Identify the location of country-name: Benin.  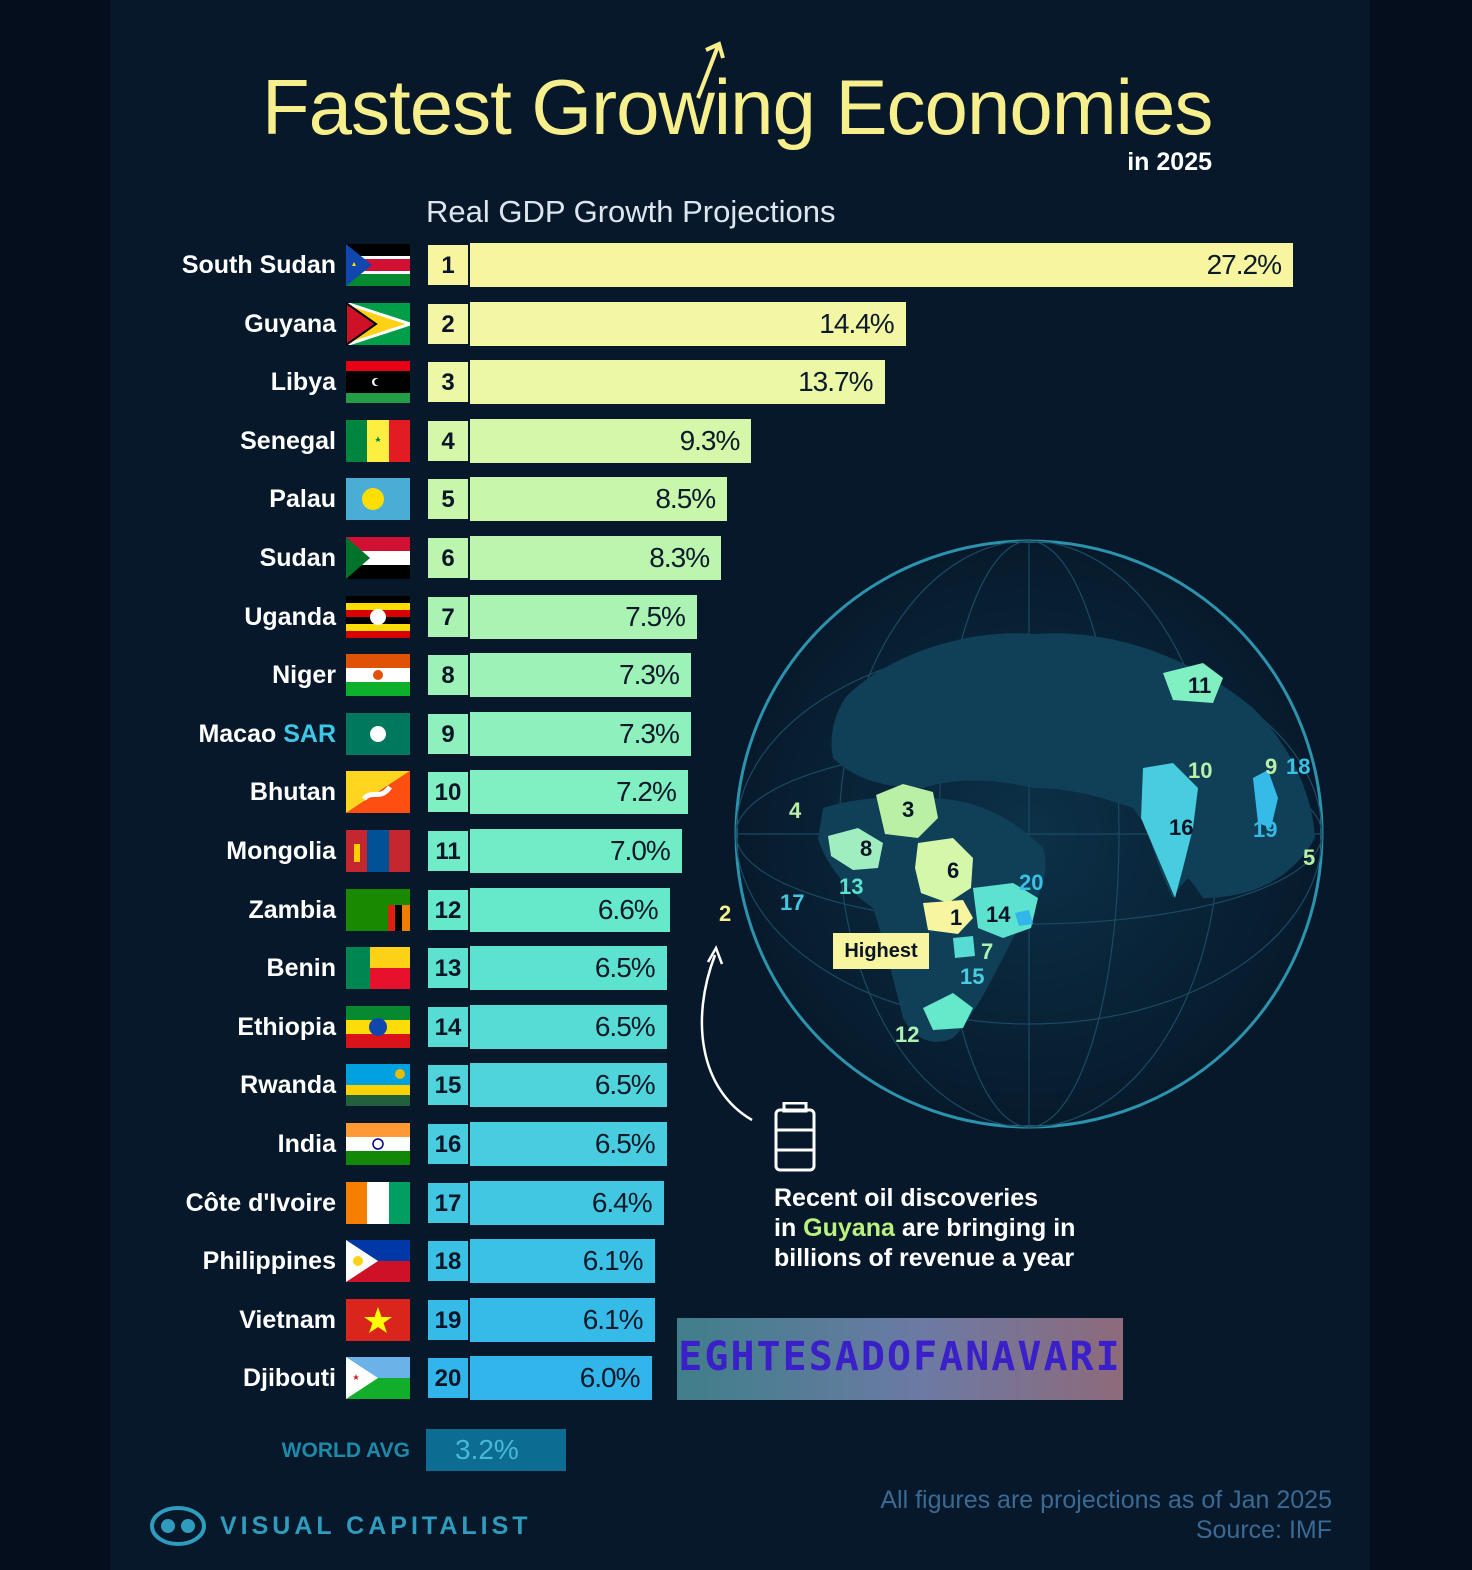
(301, 968).